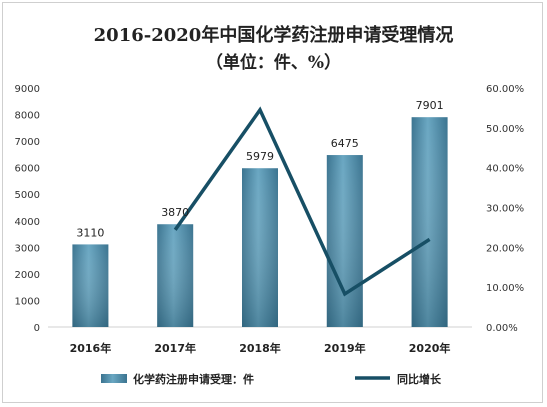 Image resolution: width=547 pixels, height=407 pixels. I want to click on left-tick-label: 0, so click(37, 328).